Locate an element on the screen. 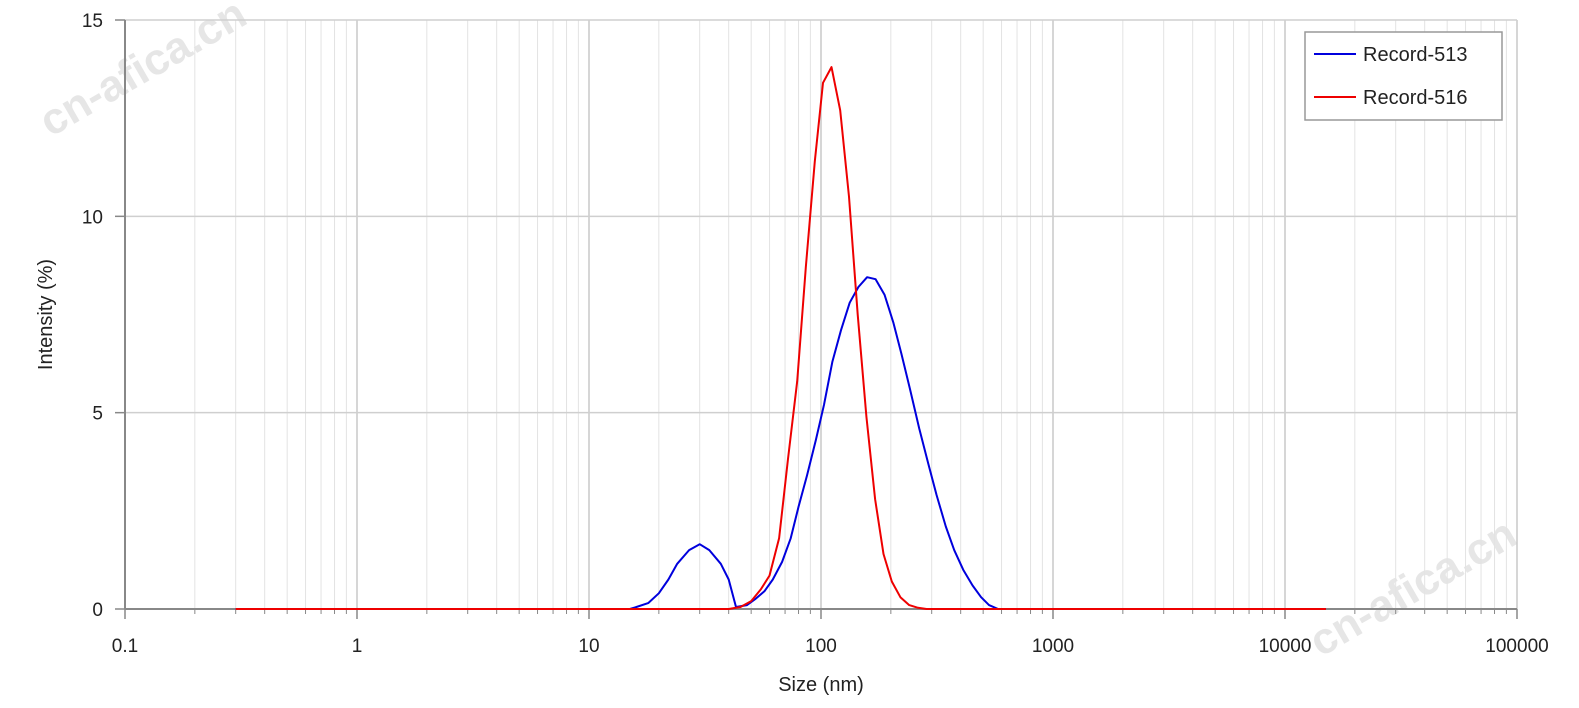 The image size is (1579, 708). x-tick-label: 0.1 is located at coordinates (125, 646).